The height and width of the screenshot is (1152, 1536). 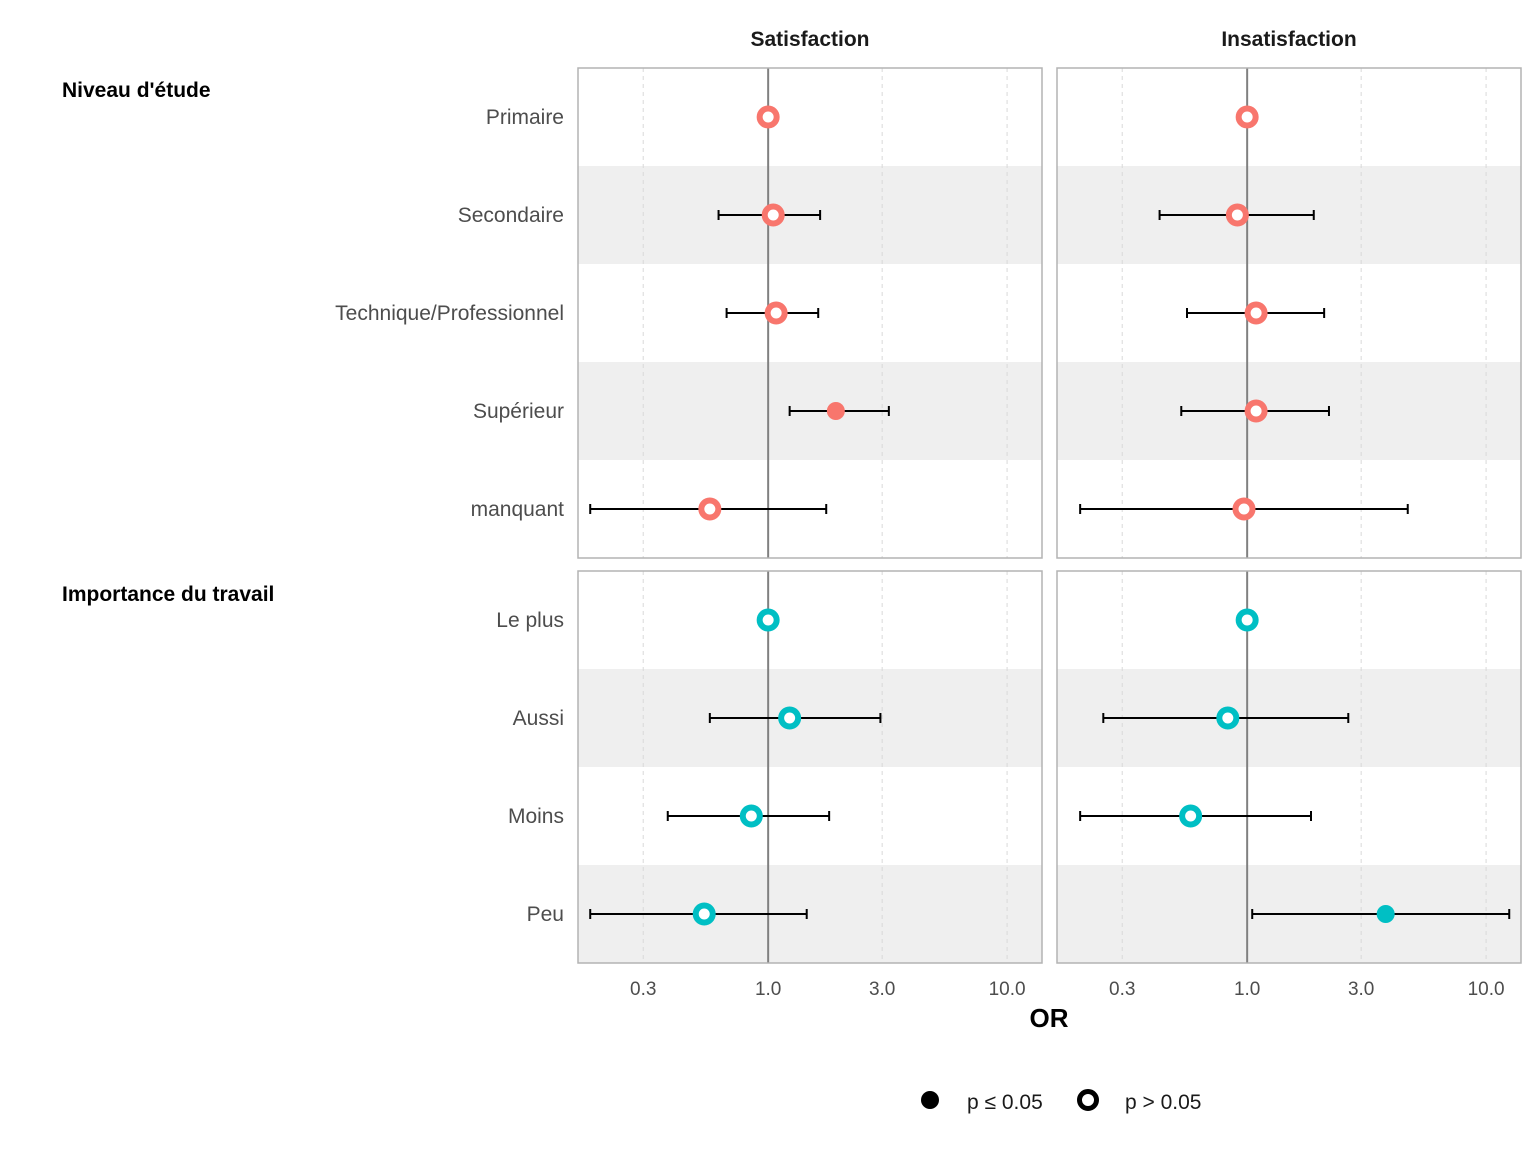 What do you see at coordinates (449, 313) in the screenshot?
I see `row-label: Technique/Professionnel` at bounding box center [449, 313].